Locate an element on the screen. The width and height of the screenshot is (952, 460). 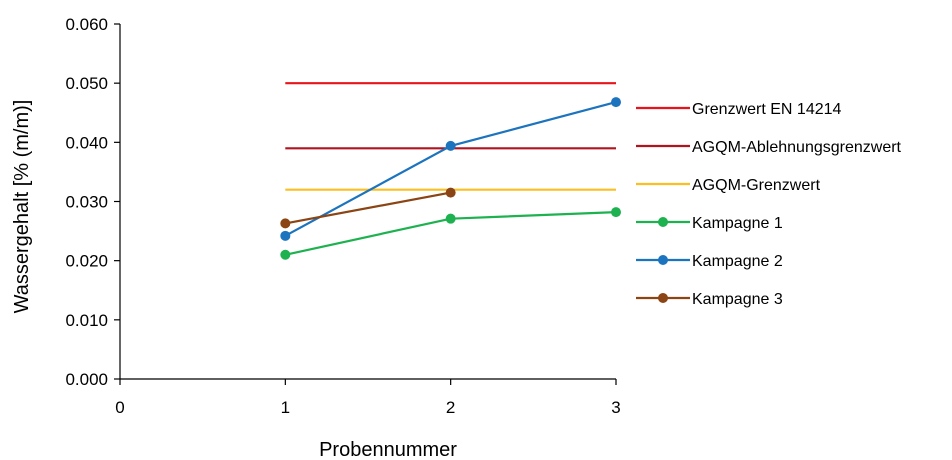
x-tick-label: 0 is located at coordinates (119, 407).